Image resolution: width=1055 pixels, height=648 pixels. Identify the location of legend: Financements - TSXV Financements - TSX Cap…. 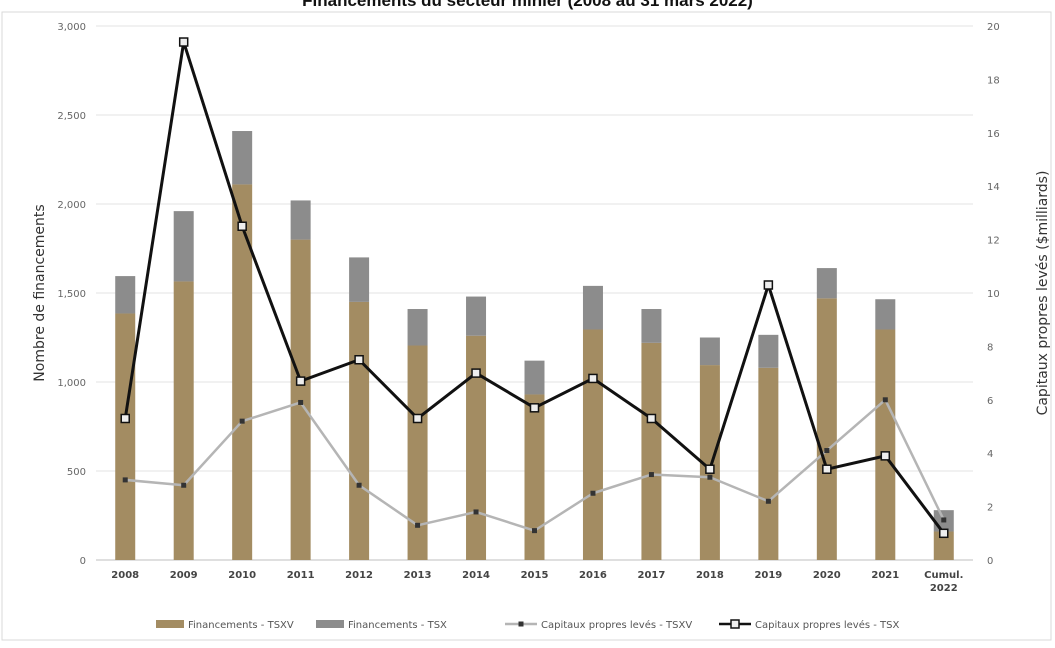
(527, 625).